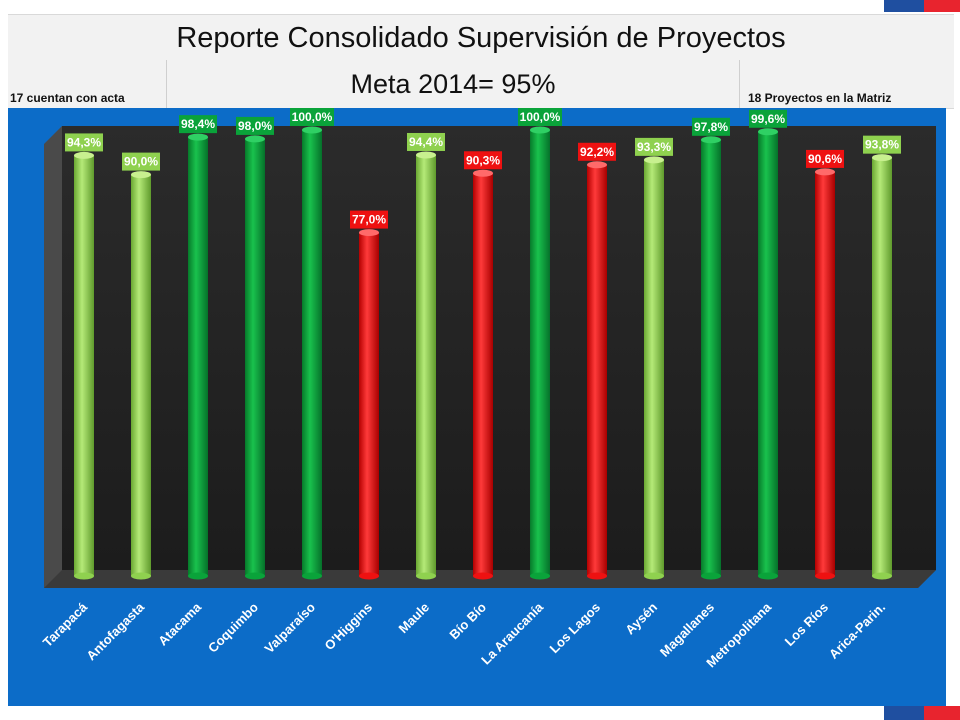  Describe the element at coordinates (67, 98) in the screenshot. I see `acta-note: 17 cuentan con acta` at that location.